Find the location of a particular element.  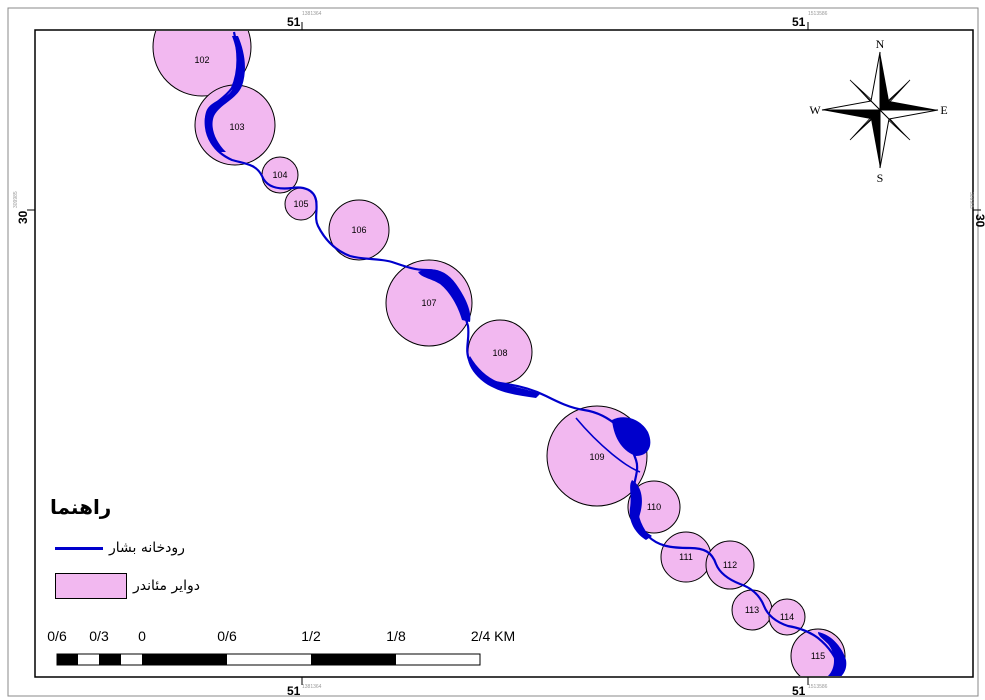

compass-rose: N S E W is located at coordinates (878, 111).